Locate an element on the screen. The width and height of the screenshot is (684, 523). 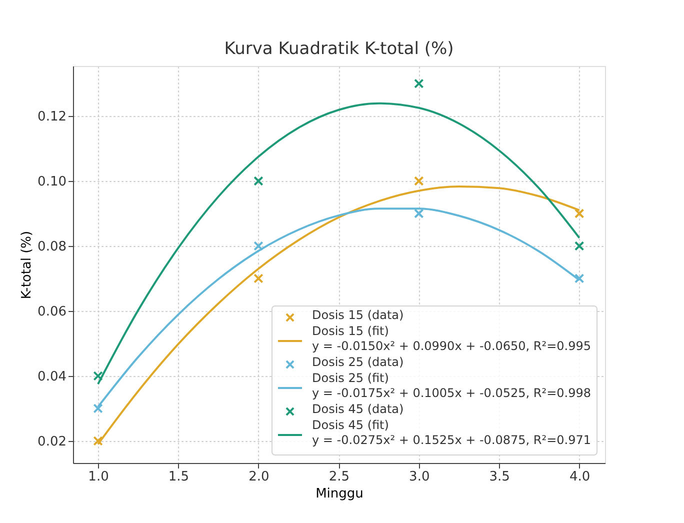
legend-label: Dosis 15 (data) is located at coordinates (358, 315).